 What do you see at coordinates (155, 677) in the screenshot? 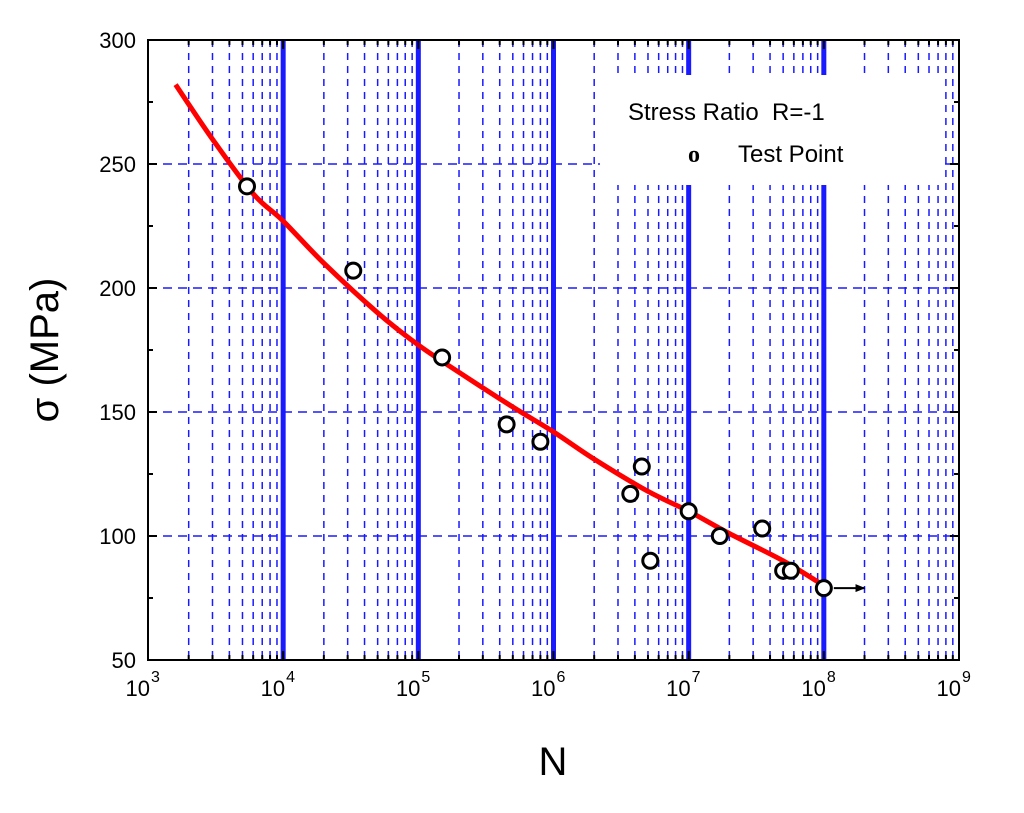
I see `x-tick-label-exponent: 3` at bounding box center [155, 677].